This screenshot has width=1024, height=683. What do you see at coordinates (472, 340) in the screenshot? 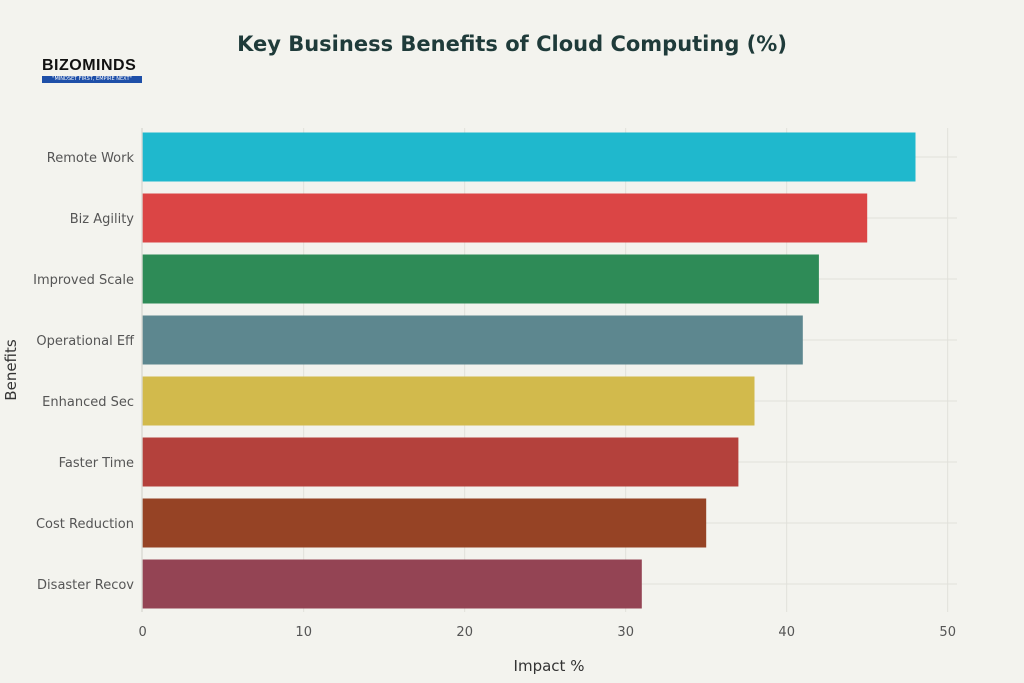
I see `bar-operational-eff` at bounding box center [472, 340].